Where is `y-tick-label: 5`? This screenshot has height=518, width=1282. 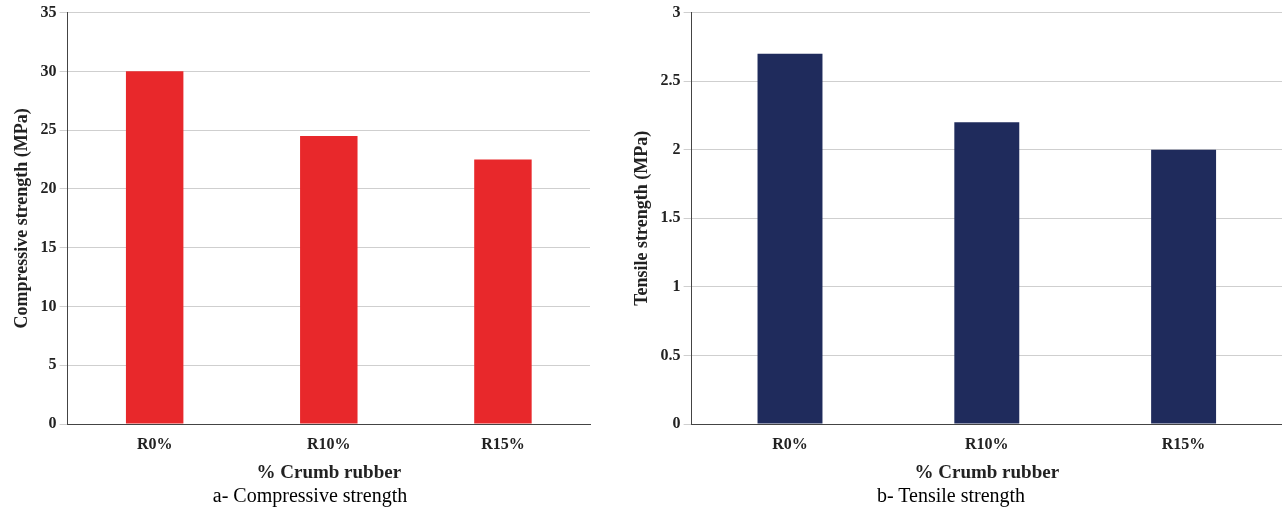
y-tick-label: 5 is located at coordinates (52, 364).